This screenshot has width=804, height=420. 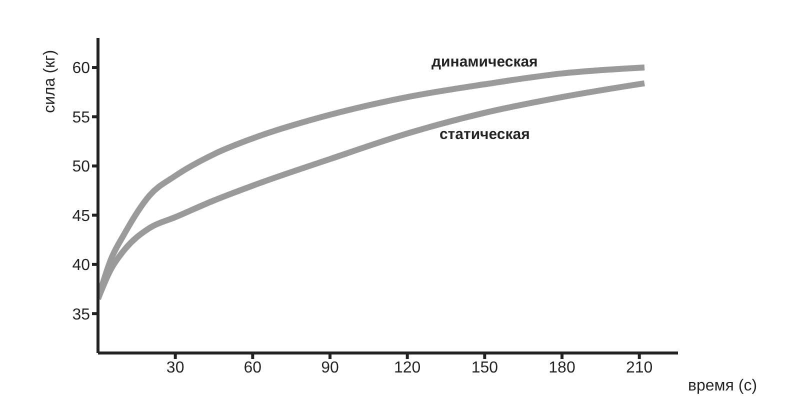 I want to click on y-tick-label: 35, so click(x=81, y=315).